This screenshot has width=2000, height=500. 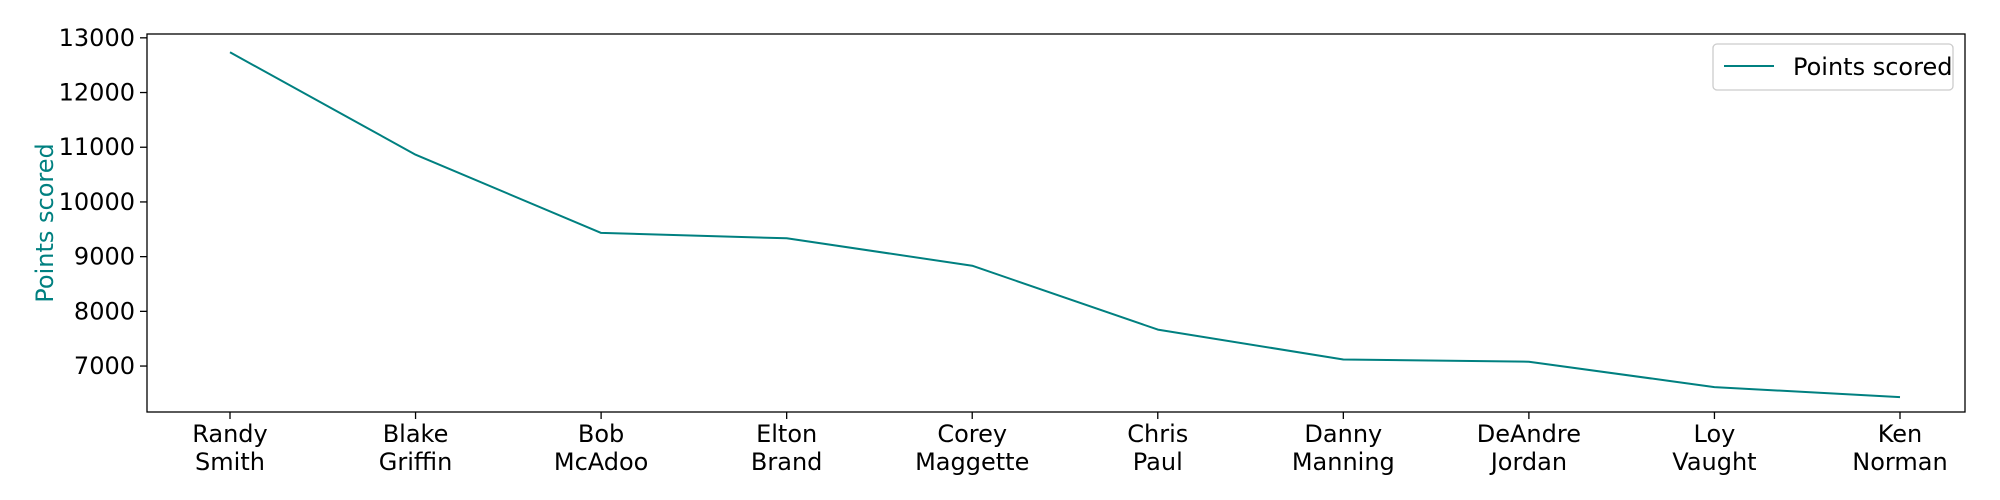 I want to click on y-axis: 7000 8000 9000 10000 11000 12000 13000, so click(x=103, y=202).